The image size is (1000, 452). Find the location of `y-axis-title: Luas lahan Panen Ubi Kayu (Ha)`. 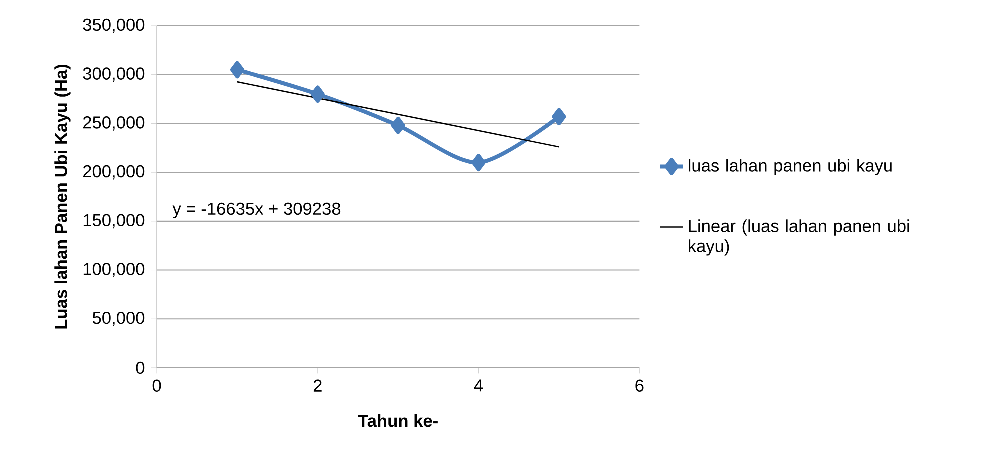

y-axis-title: Luas lahan Panen Ubi Kayu (Ha) is located at coordinates (62, 196).